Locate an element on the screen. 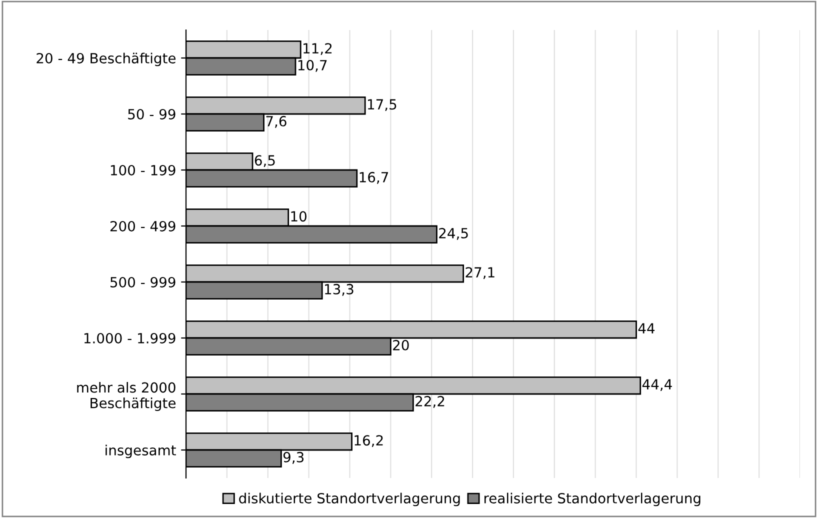 Image resolution: width=818 pixels, height=518 pixels. legend-label: diskutierte Standortverlagerung is located at coordinates (349, 499).